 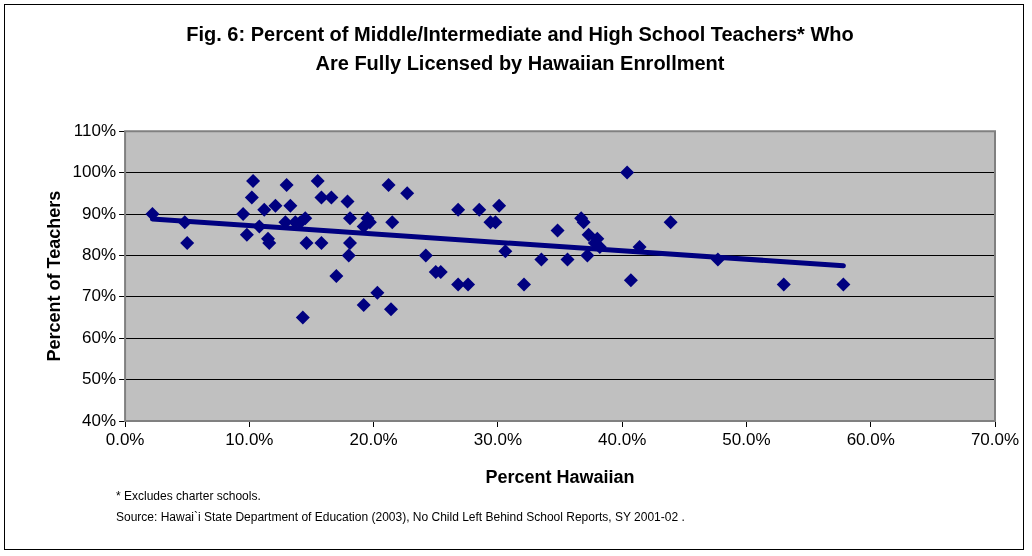 What do you see at coordinates (99, 213) in the screenshot?
I see `y-tick-label: 90%` at bounding box center [99, 213].